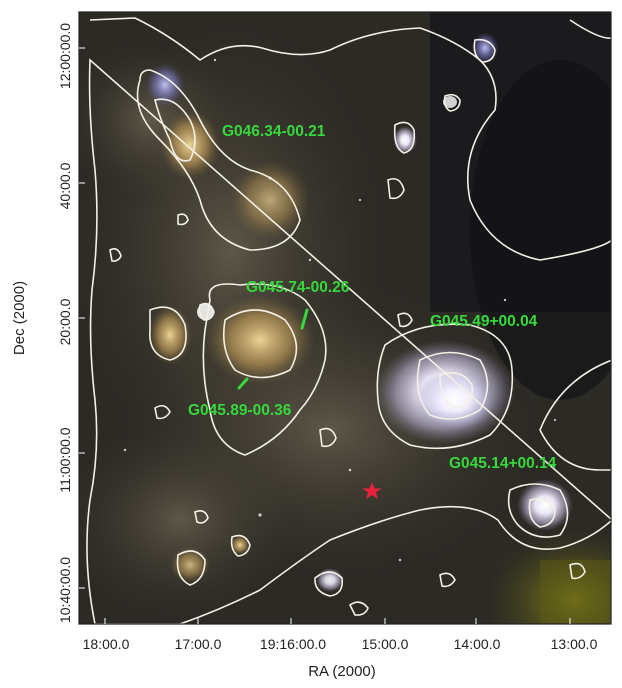 Image resolution: width=622 pixels, height=688 pixels. I want to click on x-tick-label: 13:00.0, so click(574, 644).